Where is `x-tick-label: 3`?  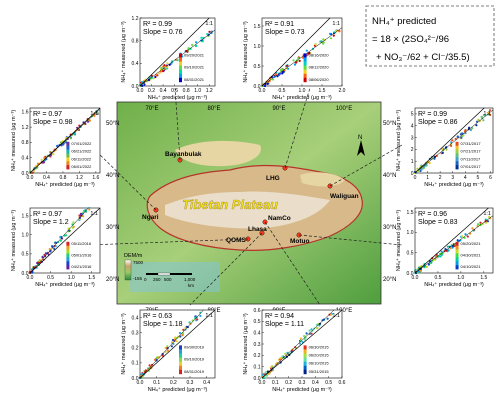 x-tick-label: 3 is located at coordinates (452, 178).